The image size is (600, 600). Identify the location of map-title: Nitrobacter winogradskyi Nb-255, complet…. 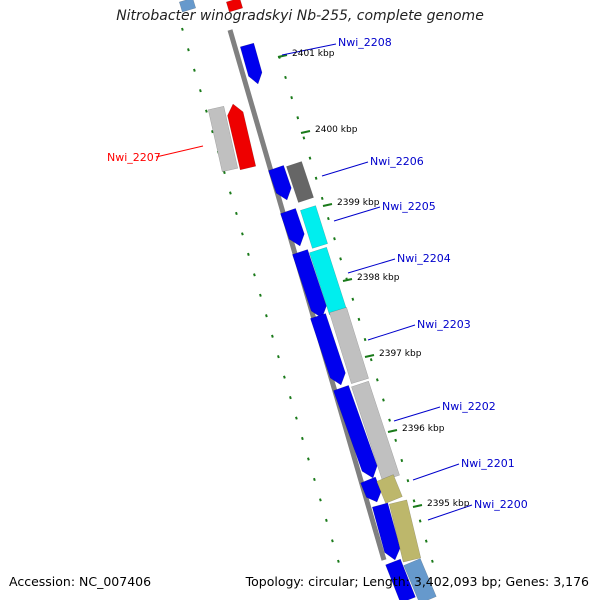
(300, 16).